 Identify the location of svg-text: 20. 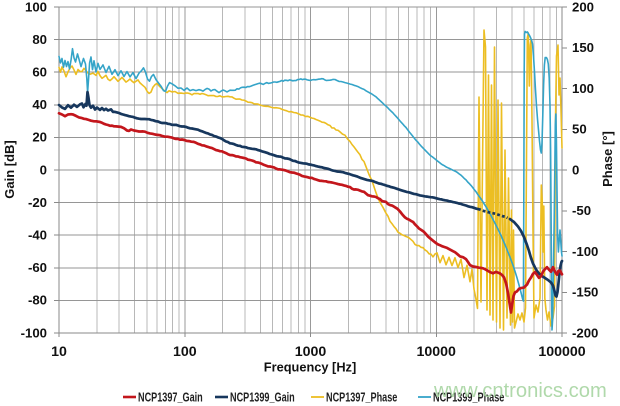
(39, 137).